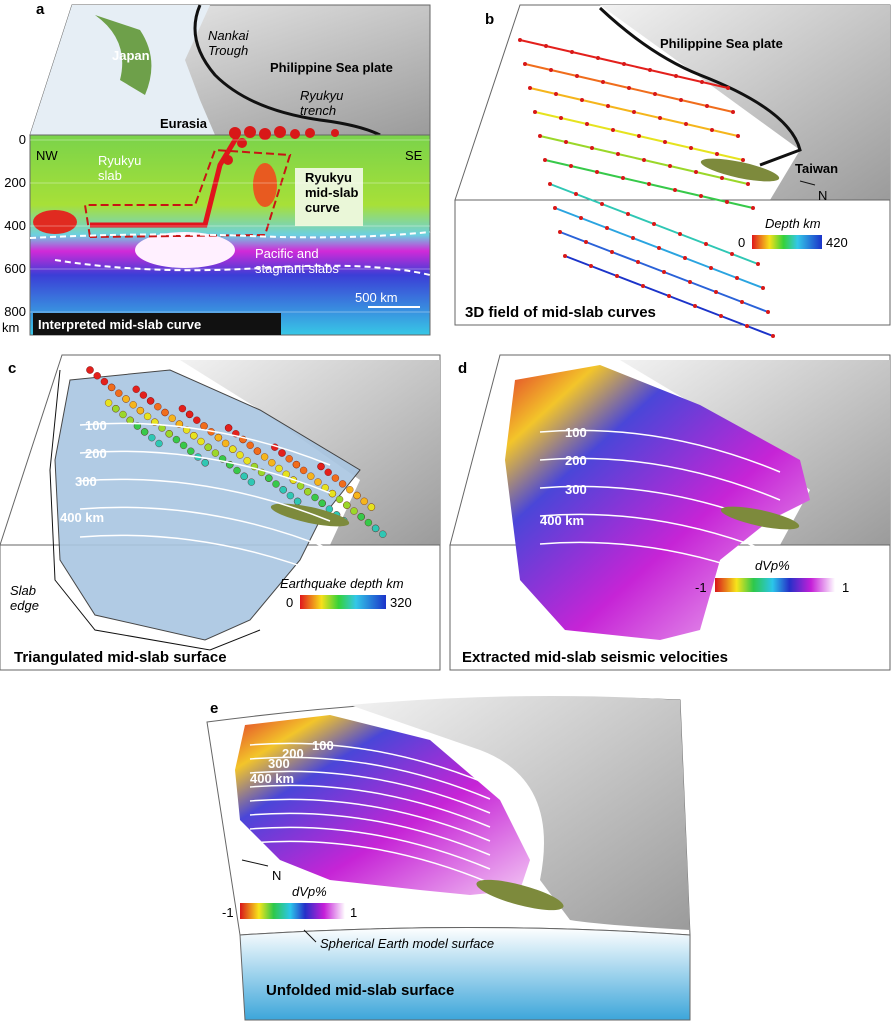  I want to click on caption: Triangulated mid-slab surface, so click(120, 657).